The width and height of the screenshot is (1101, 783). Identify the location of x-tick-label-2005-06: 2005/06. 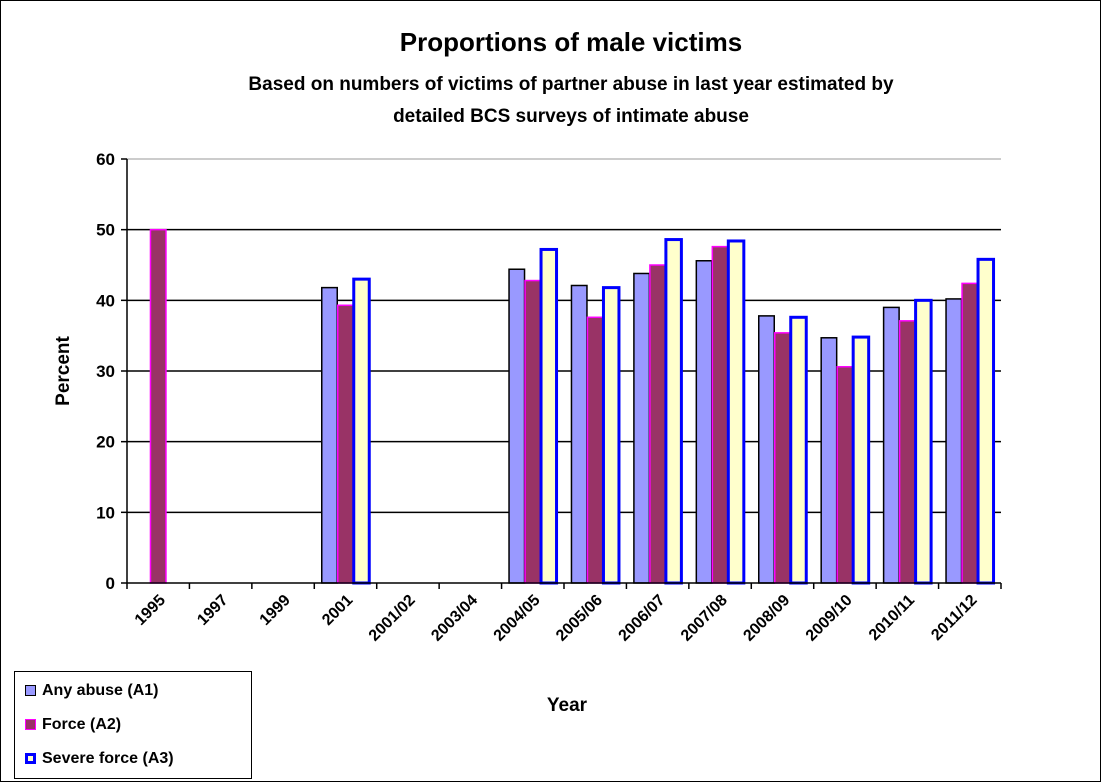
(579, 618).